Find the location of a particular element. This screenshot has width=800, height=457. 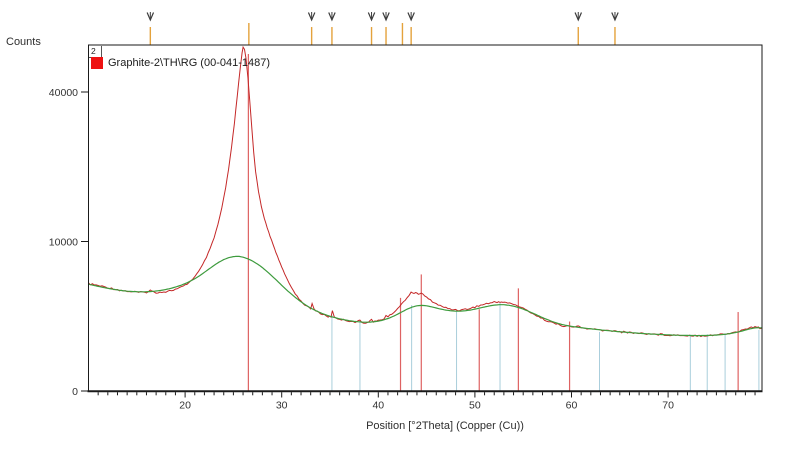

scan-number-text: 2 is located at coordinates (93, 51).